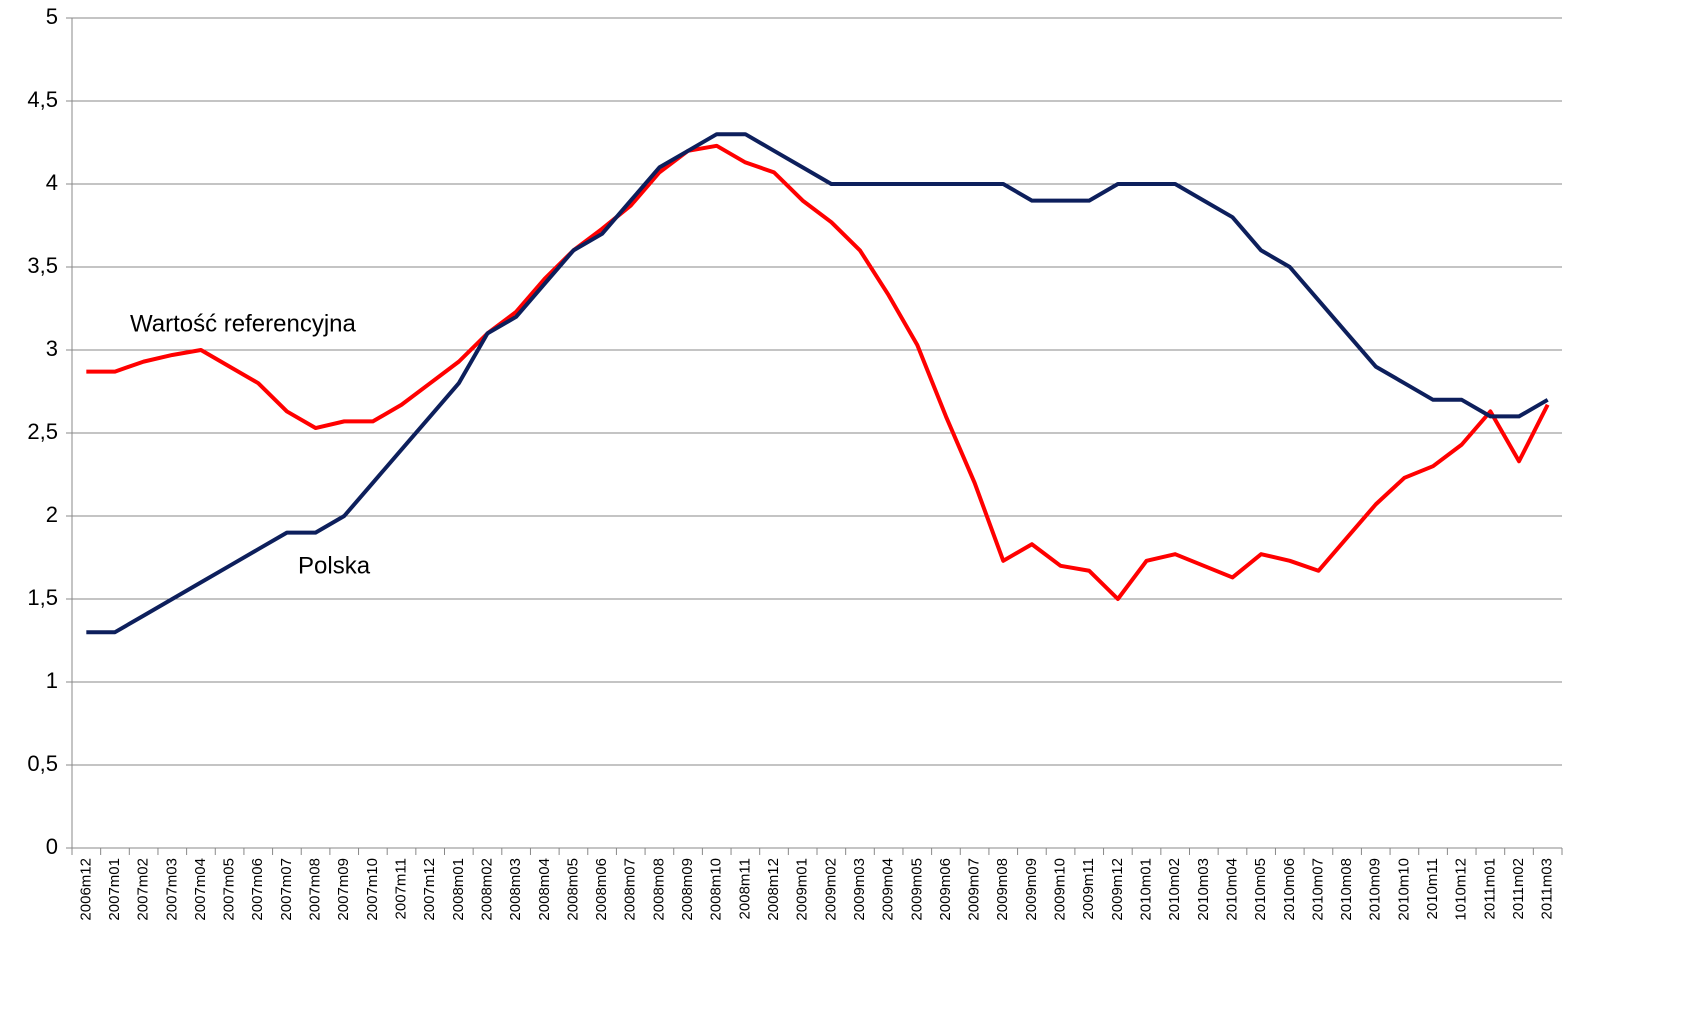 This screenshot has height=1028, width=1689. What do you see at coordinates (42, 431) in the screenshot?
I see `y-tick-label: 2,5` at bounding box center [42, 431].